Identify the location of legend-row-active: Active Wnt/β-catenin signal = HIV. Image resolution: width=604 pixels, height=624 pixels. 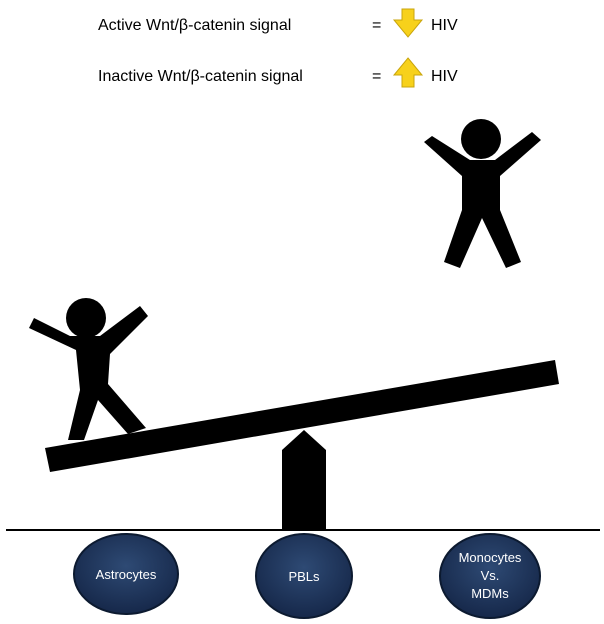
(278, 23).